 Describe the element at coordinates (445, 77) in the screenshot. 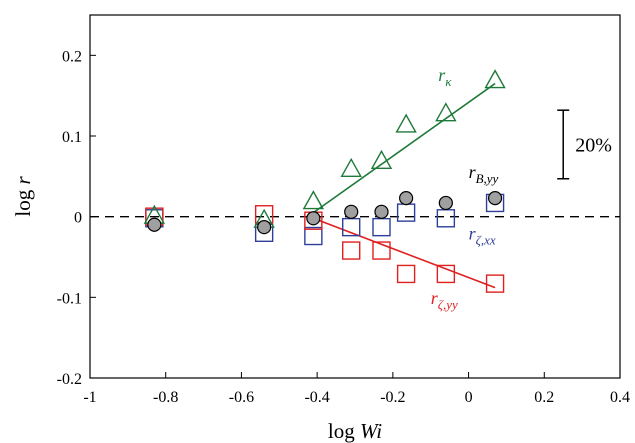

I see `series-label-kappa: rκ` at that location.